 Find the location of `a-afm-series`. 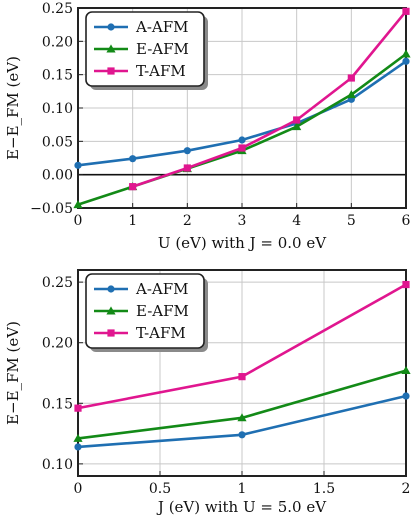

a-afm-series is located at coordinates (242, 421).